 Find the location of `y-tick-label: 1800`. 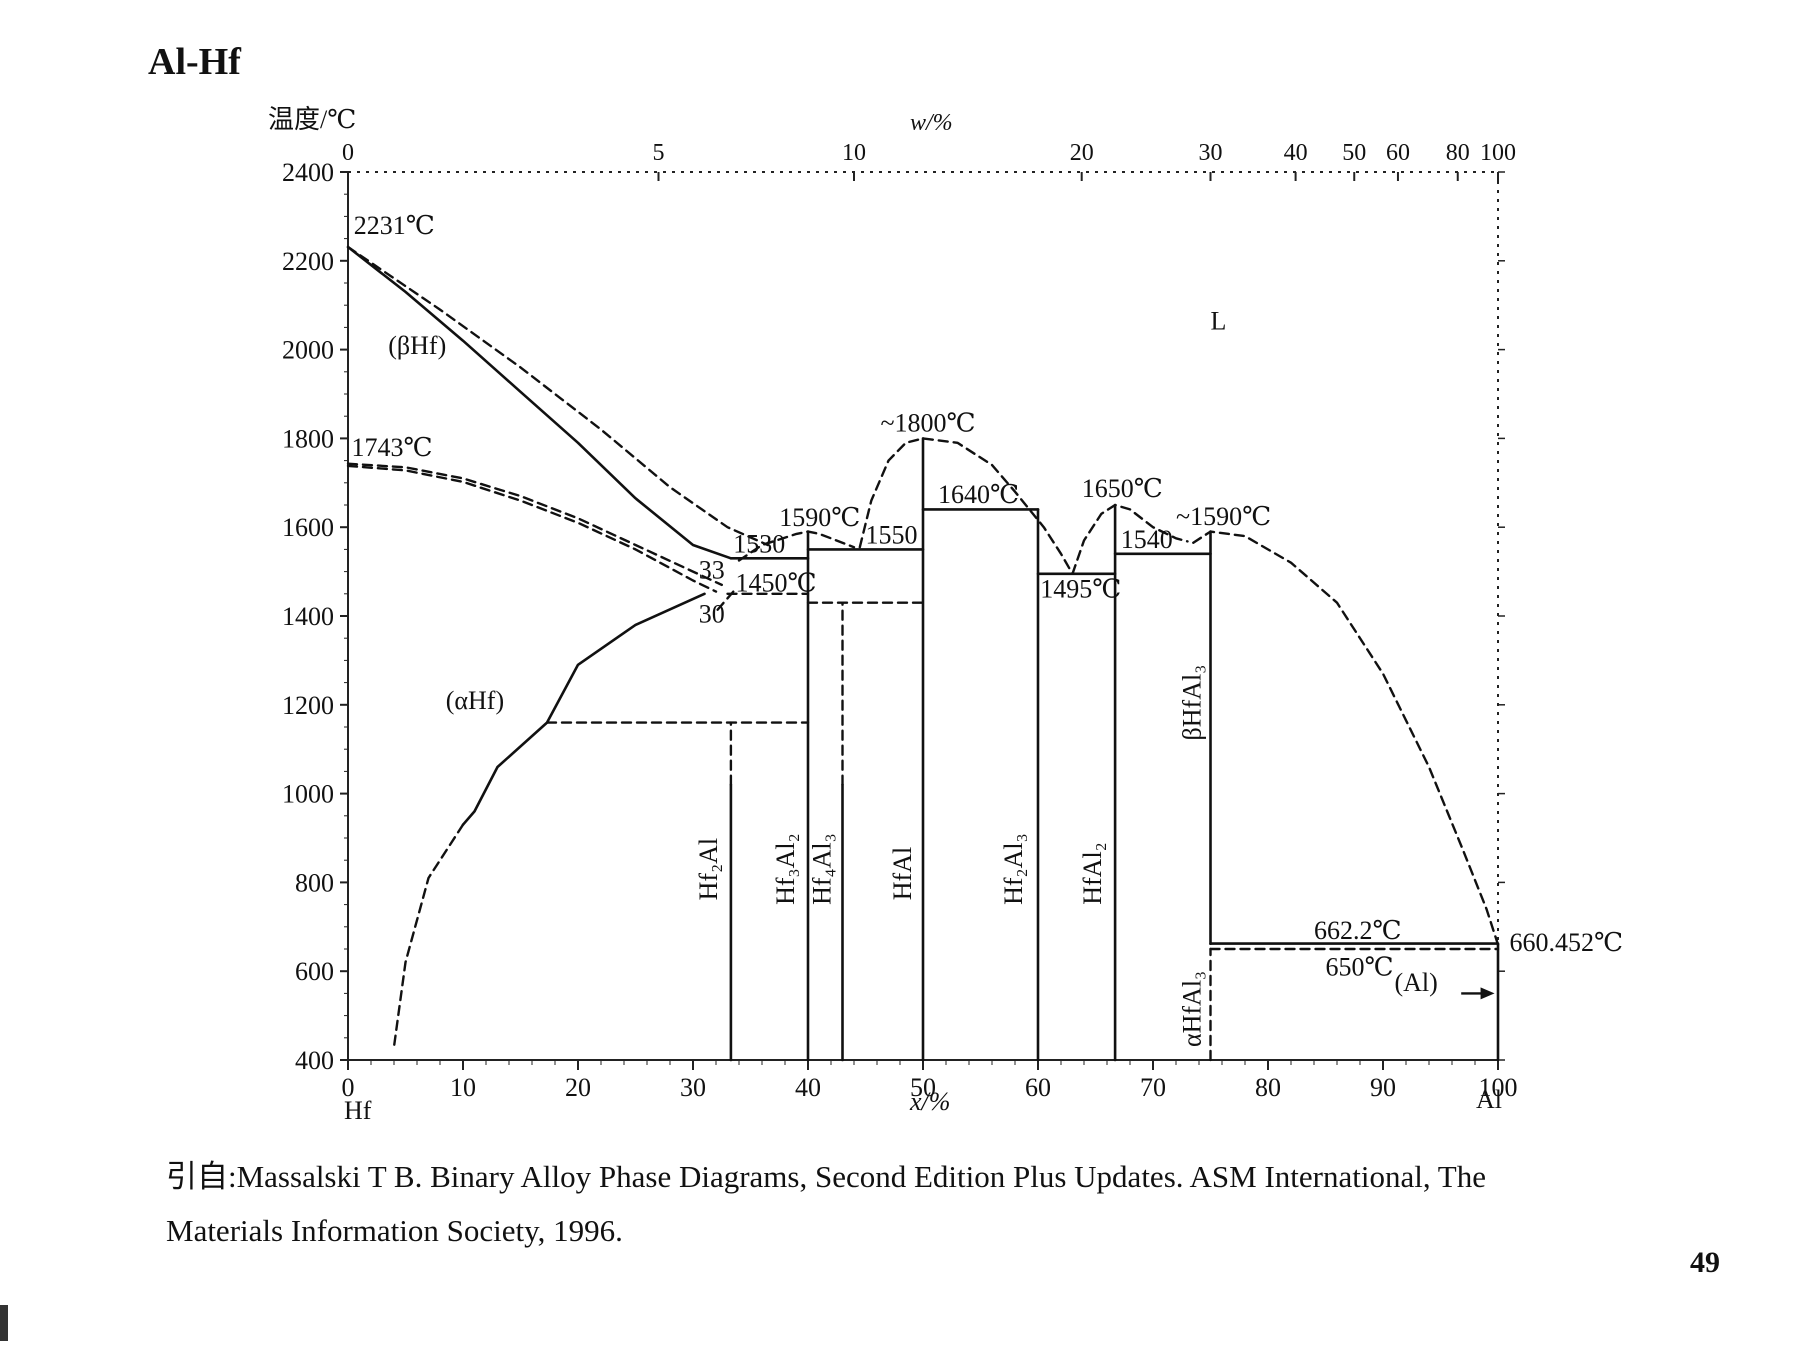

y-tick-label: 1800 is located at coordinates (308, 438).